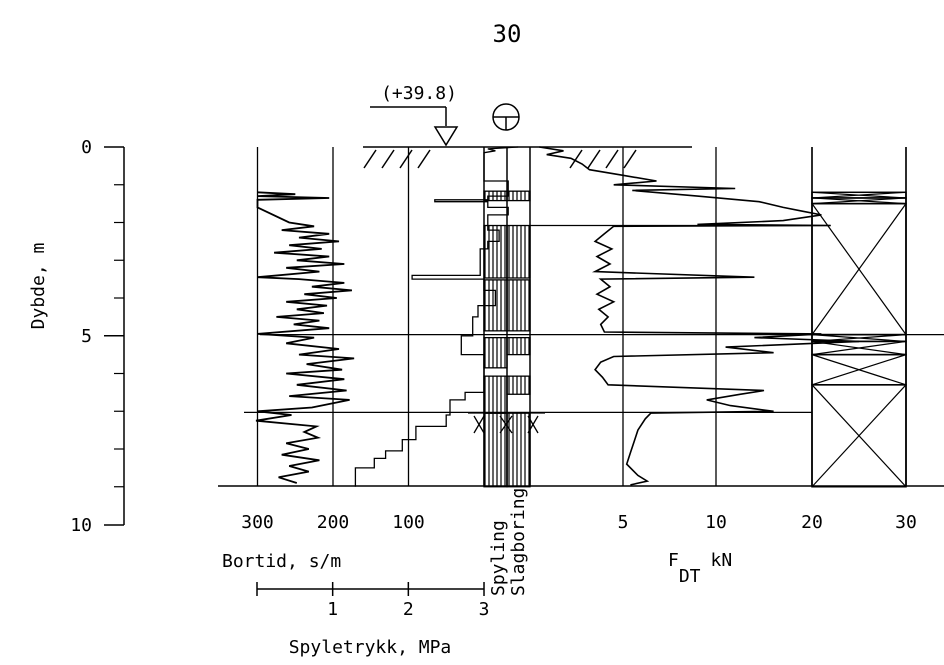 The image size is (944, 665). I want to click on depth-tick-label: 10, so click(81, 525).